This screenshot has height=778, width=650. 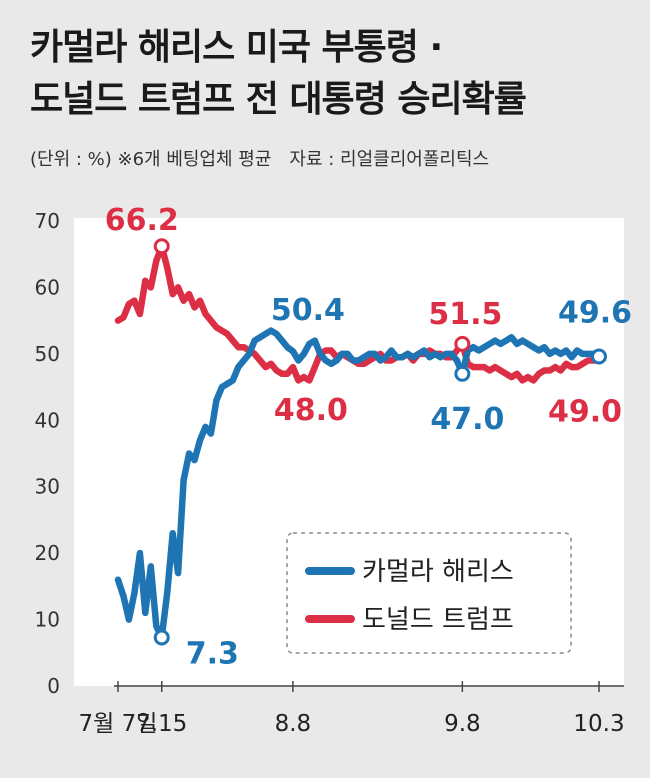 I want to click on chart-title: 카멀라 해리스 미국 부통령 · 도널드 트럼프 전 대통령 승리확률, so click(x=278, y=74).